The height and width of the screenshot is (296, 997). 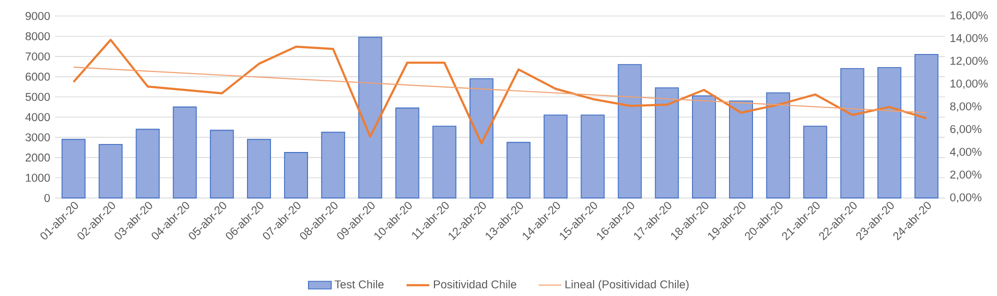 What do you see at coordinates (627, 285) in the screenshot?
I see `legend-label: Lineal (Positividad Chile)` at bounding box center [627, 285].